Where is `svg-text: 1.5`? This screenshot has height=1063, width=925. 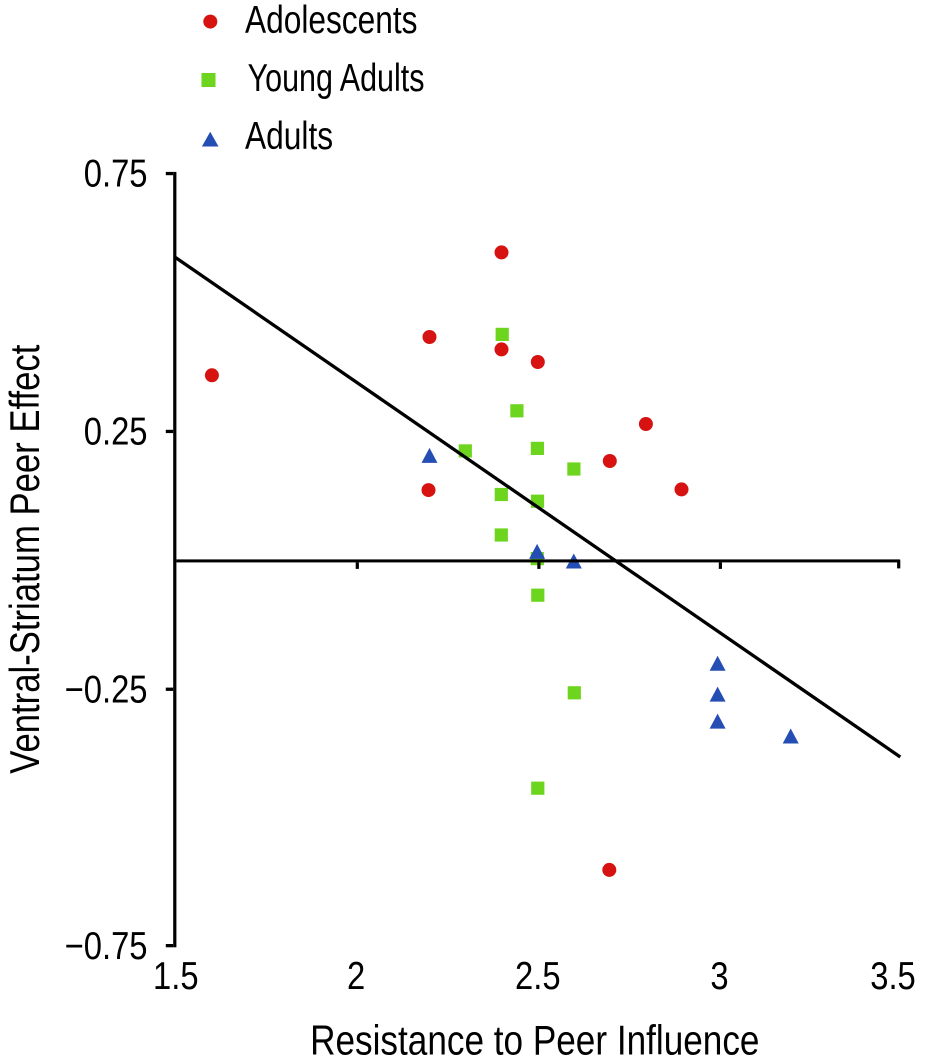
svg-text: 1.5 is located at coordinates (176, 975).